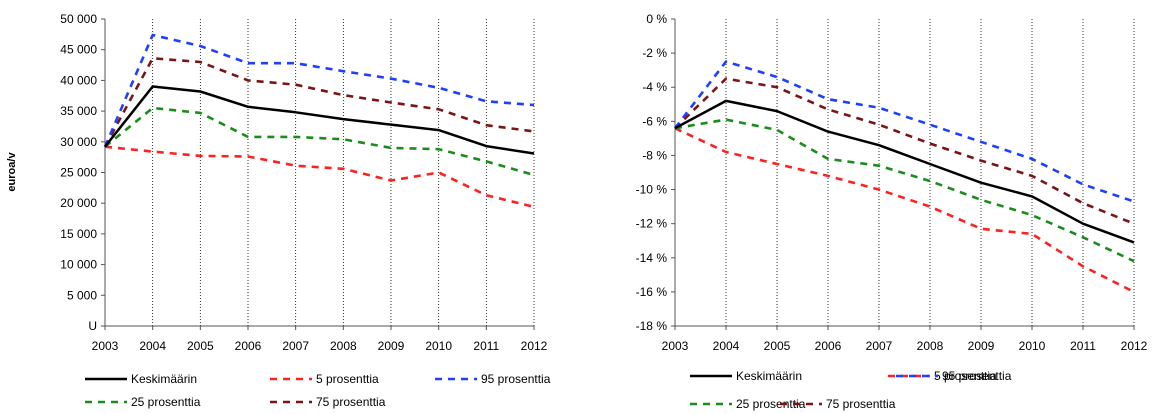 This screenshot has height=414, width=1153. What do you see at coordinates (652, 326) in the screenshot?
I see `y-tick-label: -18 %` at bounding box center [652, 326].